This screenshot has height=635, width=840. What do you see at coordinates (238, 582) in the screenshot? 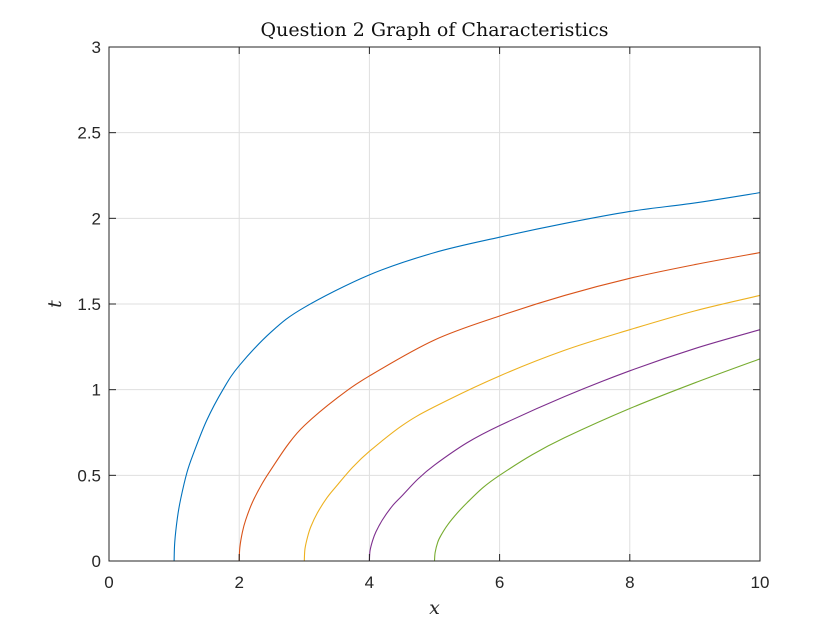
I see `x-tick-label: 2` at bounding box center [238, 582].